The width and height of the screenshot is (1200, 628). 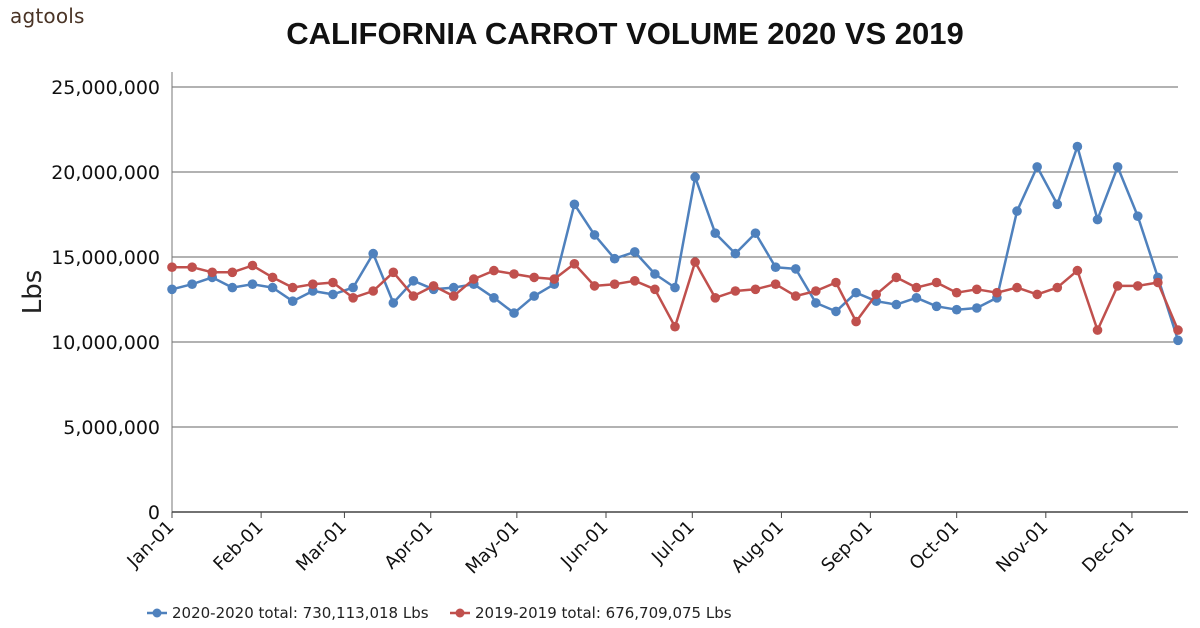 I want to click on series-line, so click(x=676, y=296).